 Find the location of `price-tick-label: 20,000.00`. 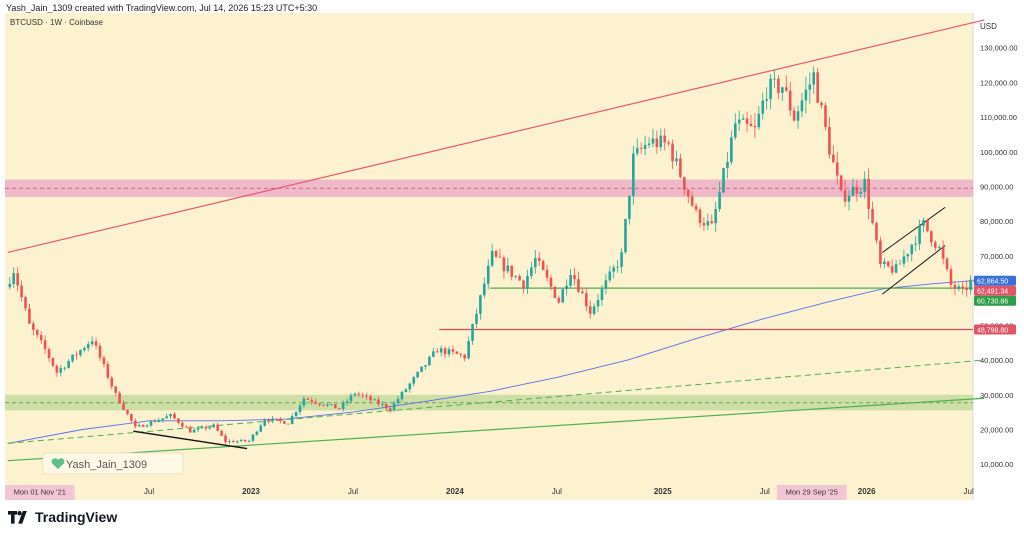

price-tick-label: 20,000.00 is located at coordinates (996, 429).